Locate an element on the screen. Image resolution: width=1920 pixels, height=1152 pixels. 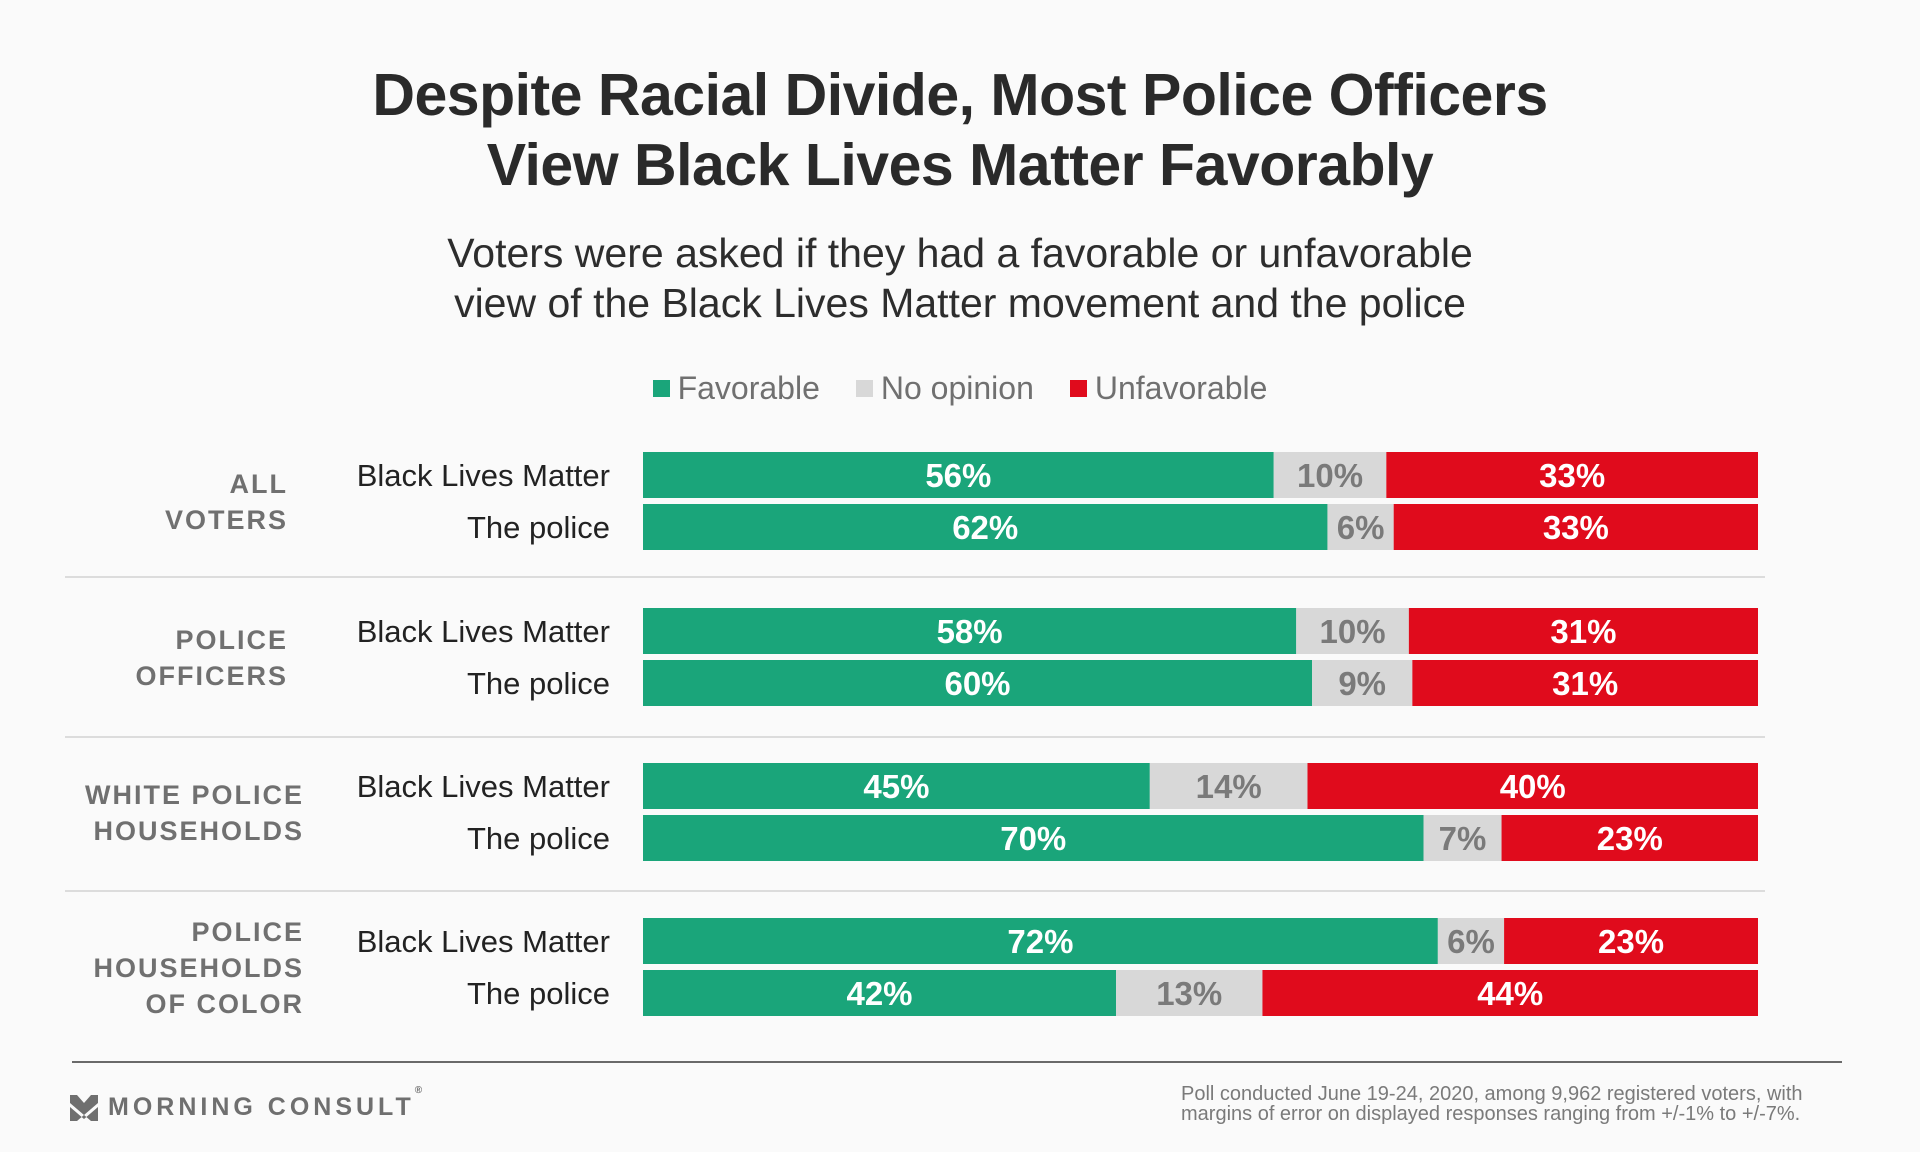
legend-item-no-opinion: No opinion is located at coordinates (944, 388).